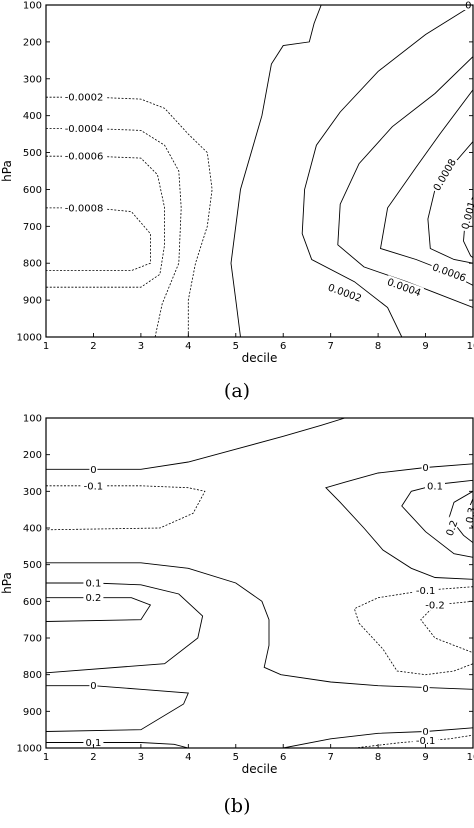  I want to click on y-tick-label: 500, so click(32, 153).